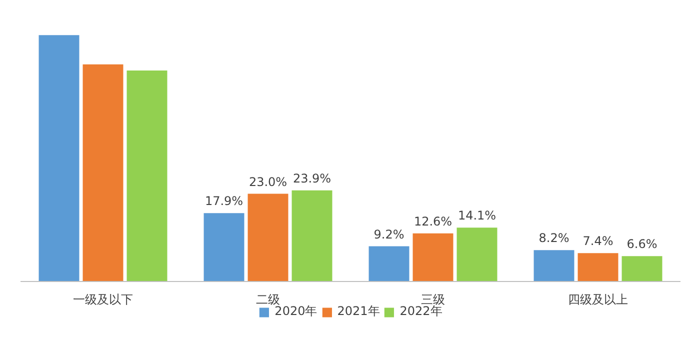  Describe the element at coordinates (358, 311) in the screenshot. I see `legend-label: 2021年` at that location.